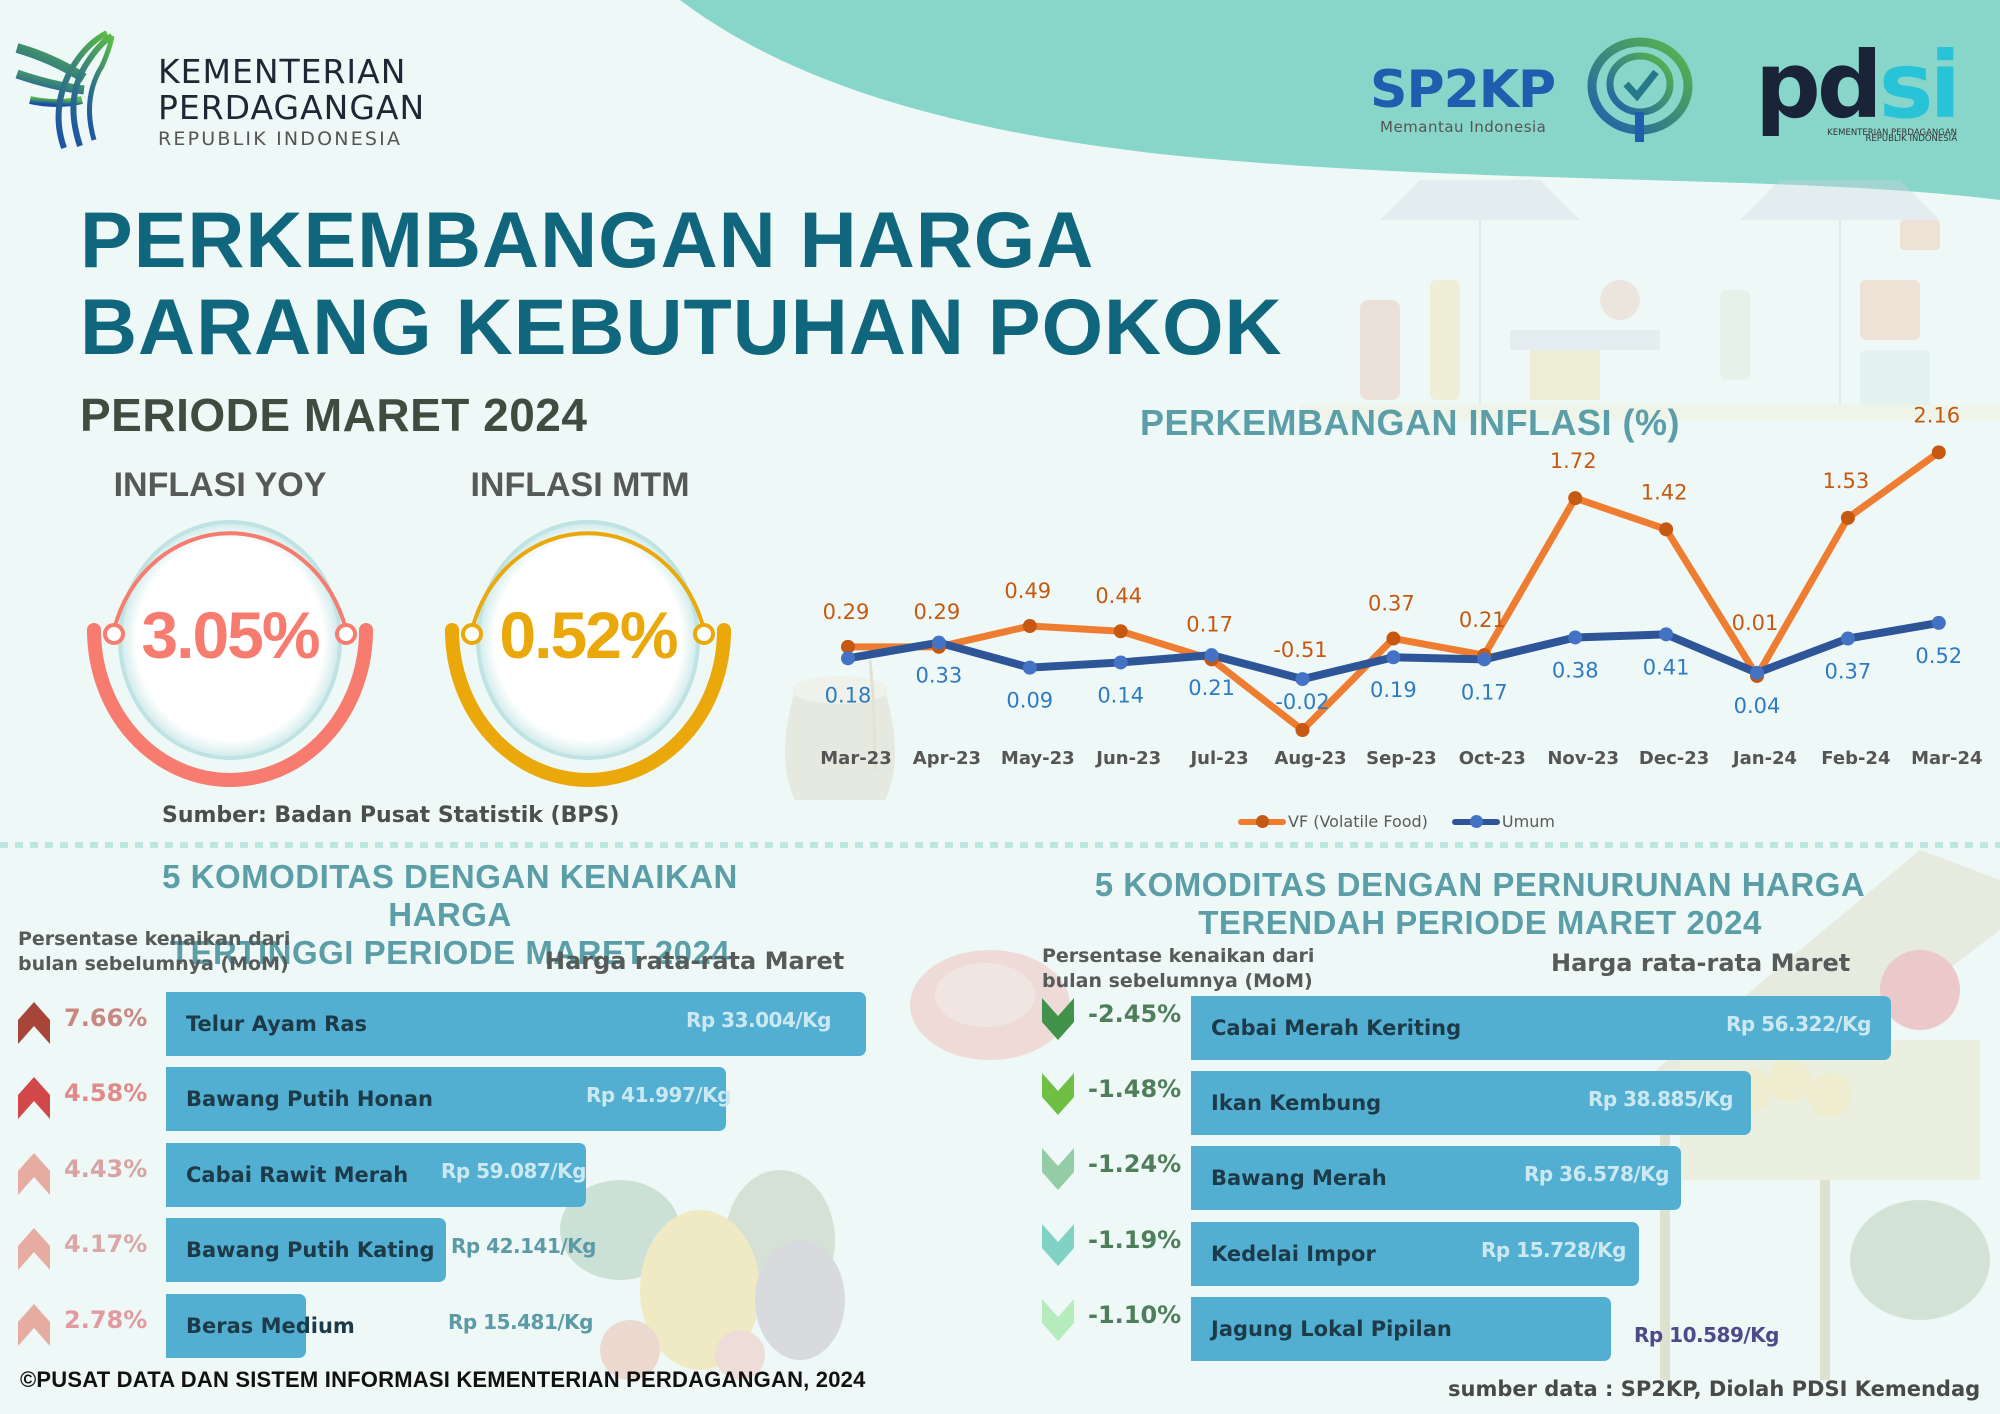  Describe the element at coordinates (1463, 90) in the screenshot. I see `sp2kp-title: SP2KP` at that location.